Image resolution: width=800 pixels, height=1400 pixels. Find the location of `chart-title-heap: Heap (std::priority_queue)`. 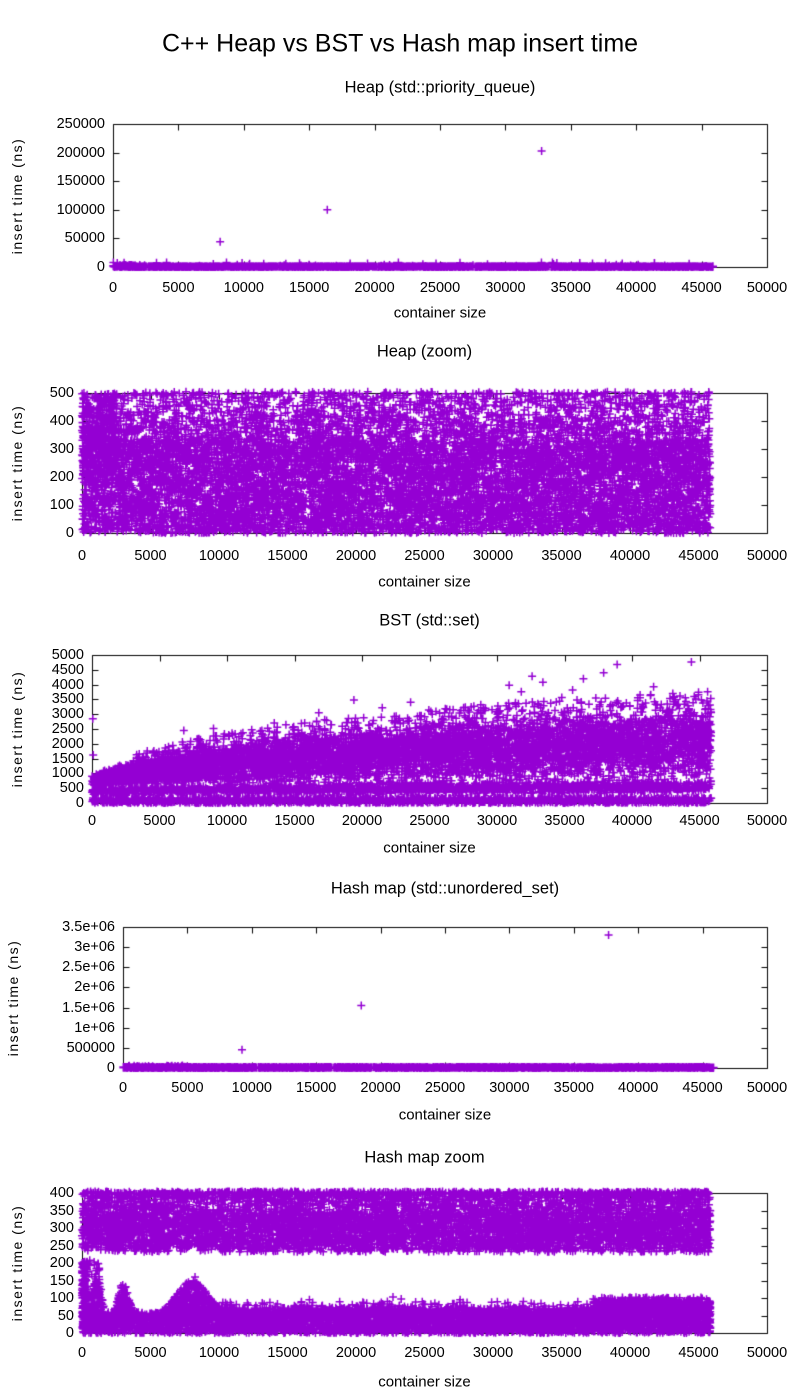

chart-title-heap: Heap (std::priority_queue) is located at coordinates (440, 87).